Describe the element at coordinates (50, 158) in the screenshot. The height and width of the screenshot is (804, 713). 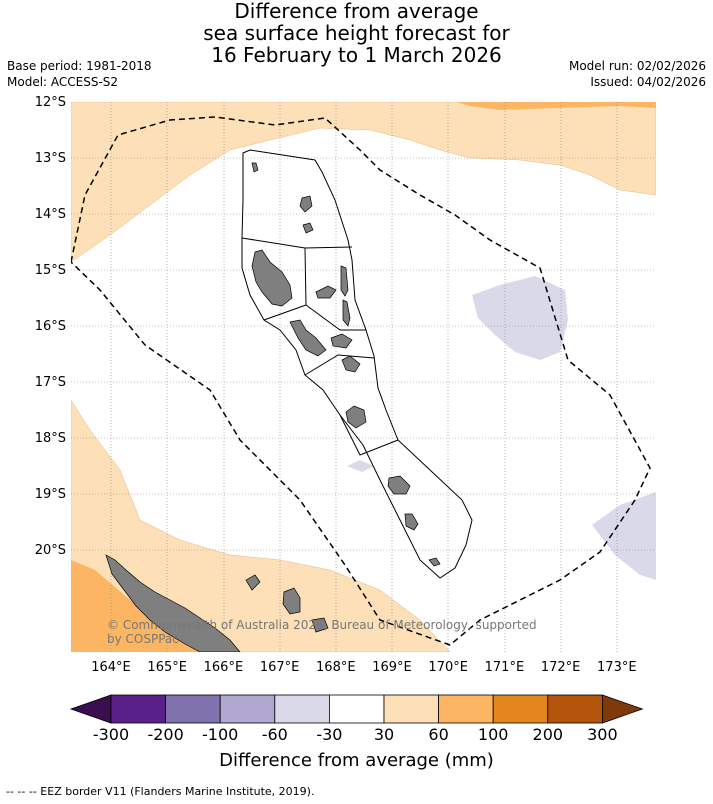
I see `latitude-label: 13°S` at that location.